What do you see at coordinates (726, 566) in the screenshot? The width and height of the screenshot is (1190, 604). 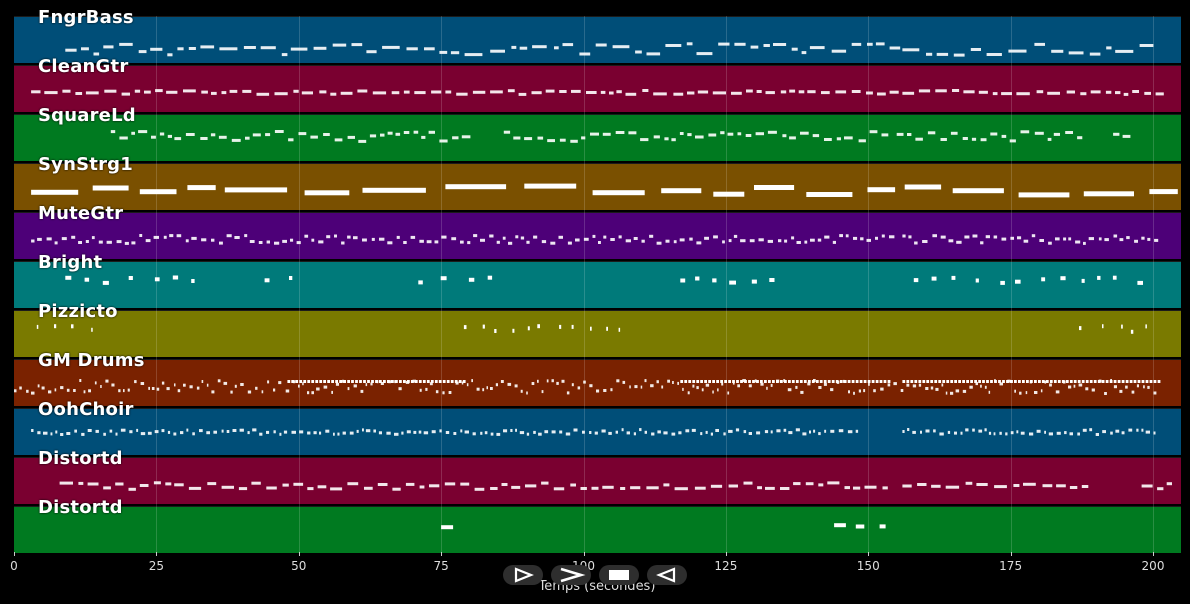 I see `tick-label: 125` at bounding box center [726, 566].